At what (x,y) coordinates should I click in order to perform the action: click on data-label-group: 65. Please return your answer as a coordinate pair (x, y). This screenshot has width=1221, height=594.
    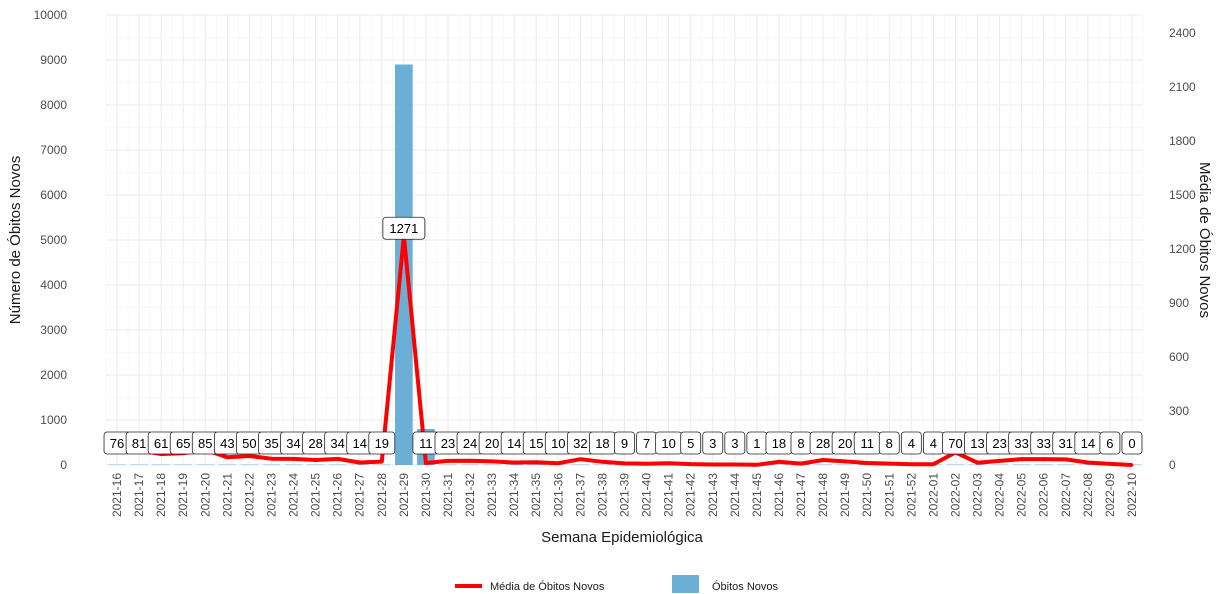
    Looking at the image, I should click on (183, 443).